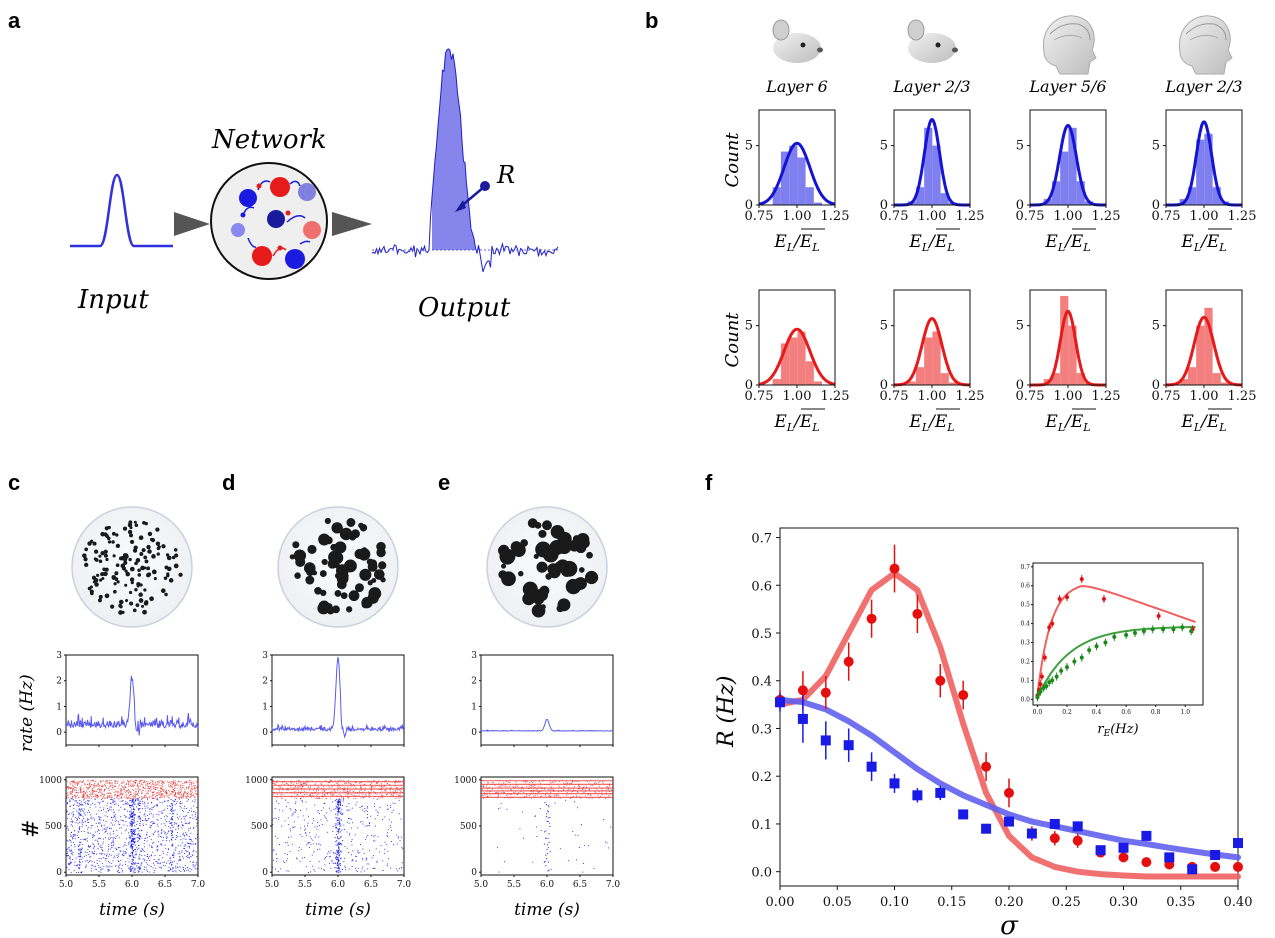 Image resolution: width=1275 pixels, height=938 pixels. Describe the element at coordinates (732, 340) in the screenshot. I see `y-axis-label: Count` at that location.